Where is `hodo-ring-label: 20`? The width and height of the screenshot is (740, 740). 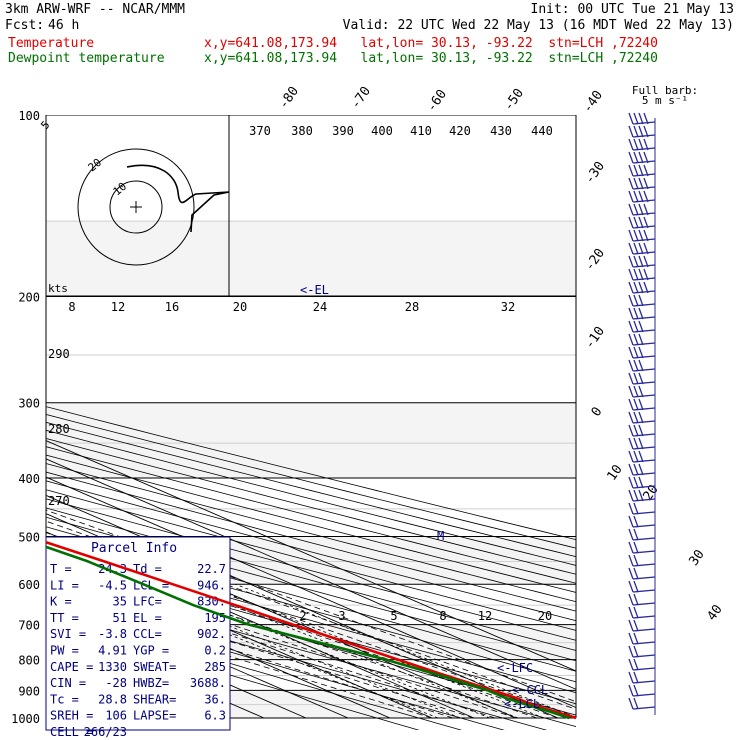 hodo-ring-label: 20 is located at coordinates (95, 165).